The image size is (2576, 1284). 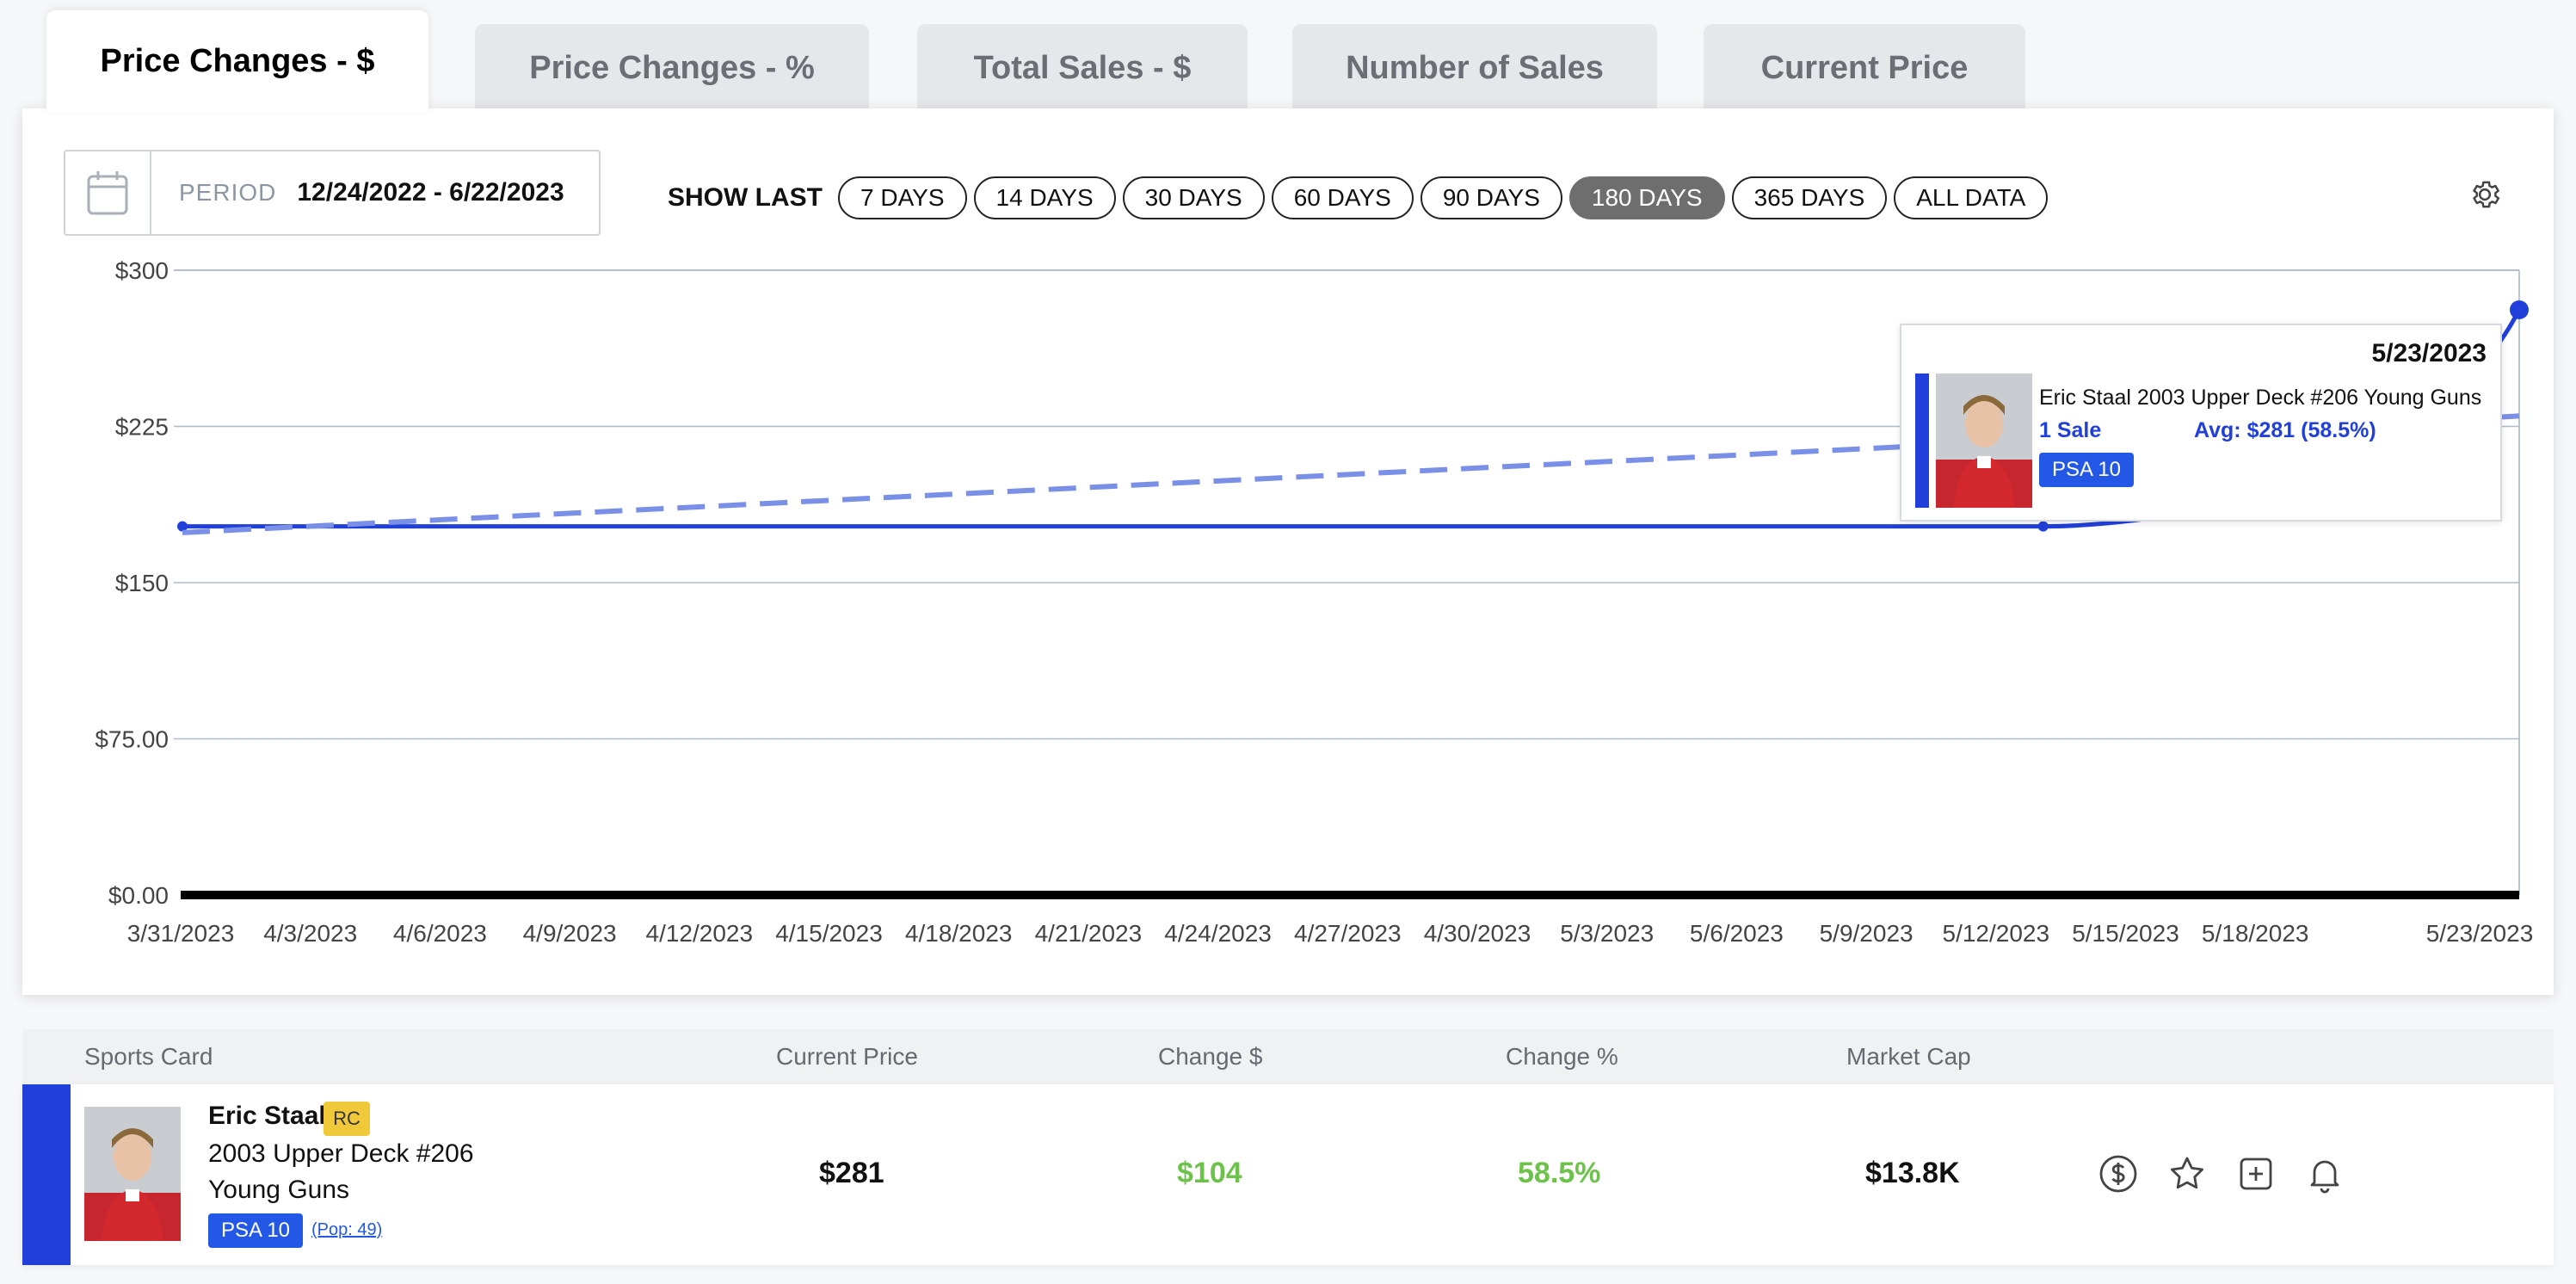 What do you see at coordinates (1210, 1173) in the screenshot?
I see `change-usd-value: $104` at bounding box center [1210, 1173].